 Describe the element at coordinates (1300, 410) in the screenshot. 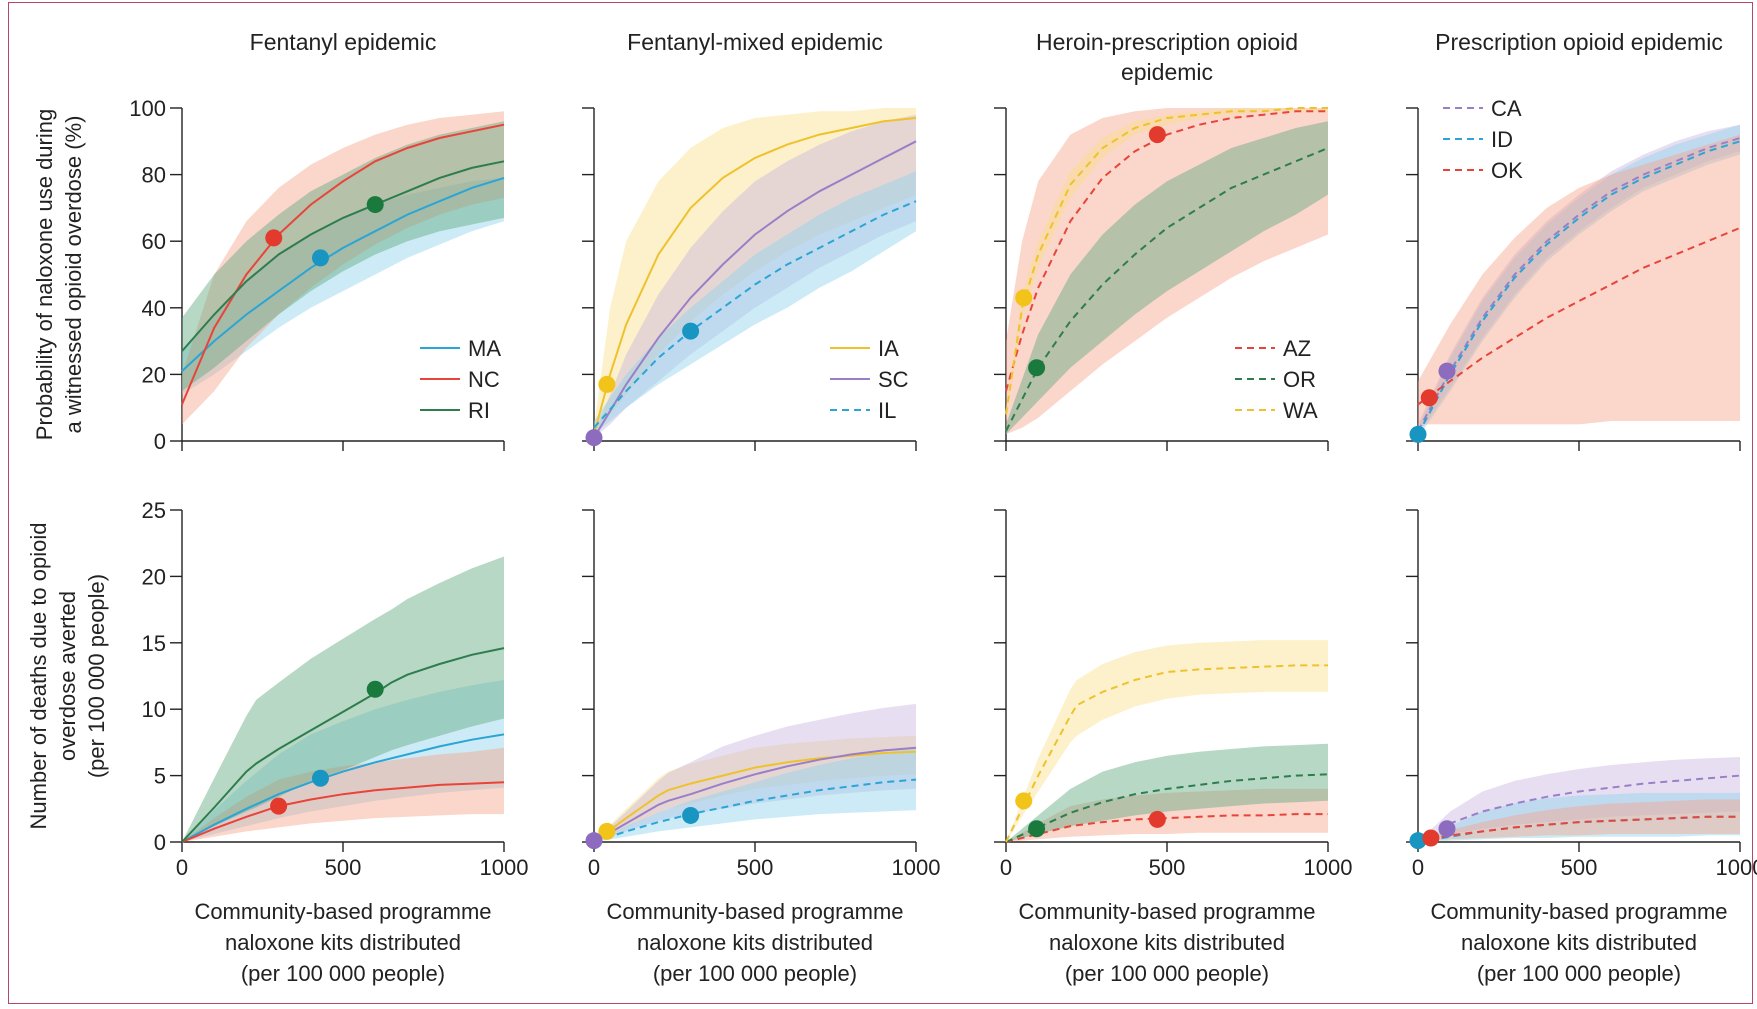

I see `legend-label-wa: WA` at that location.